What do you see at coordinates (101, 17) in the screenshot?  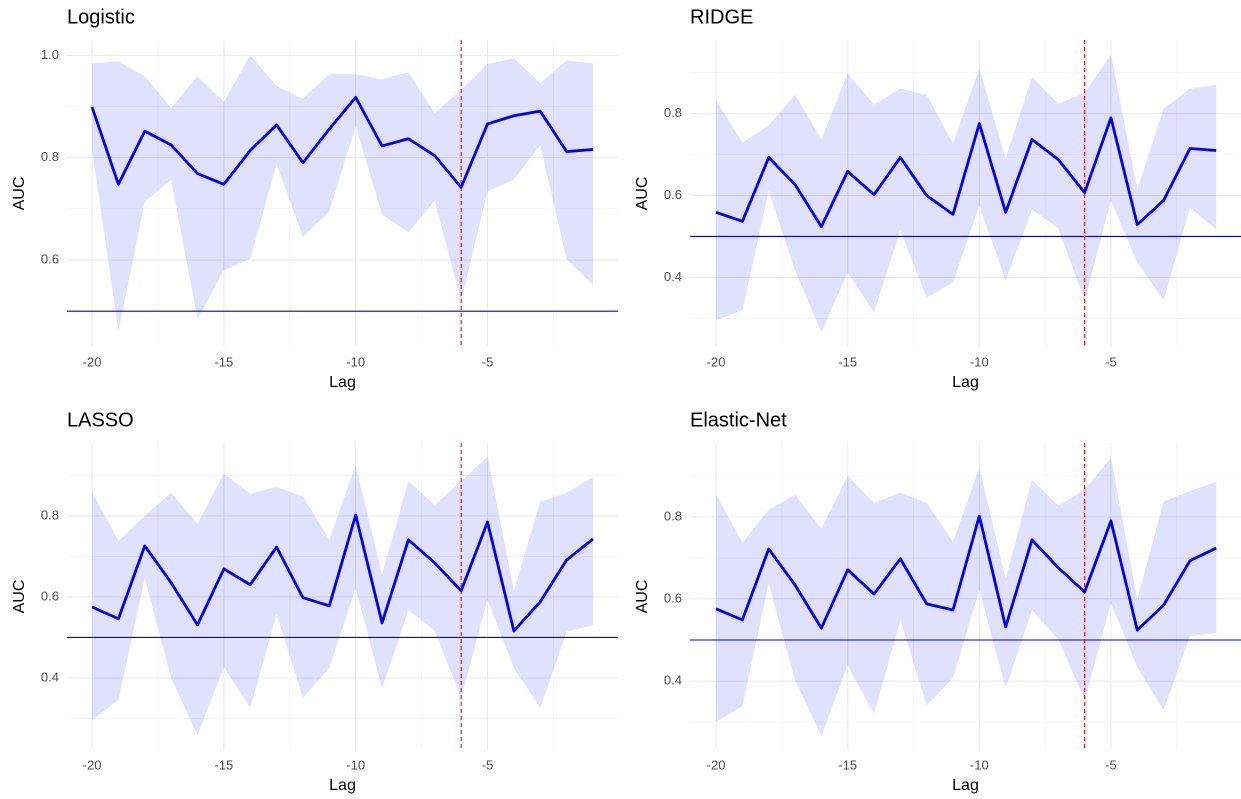 I see `panel-title: Logistic` at bounding box center [101, 17].